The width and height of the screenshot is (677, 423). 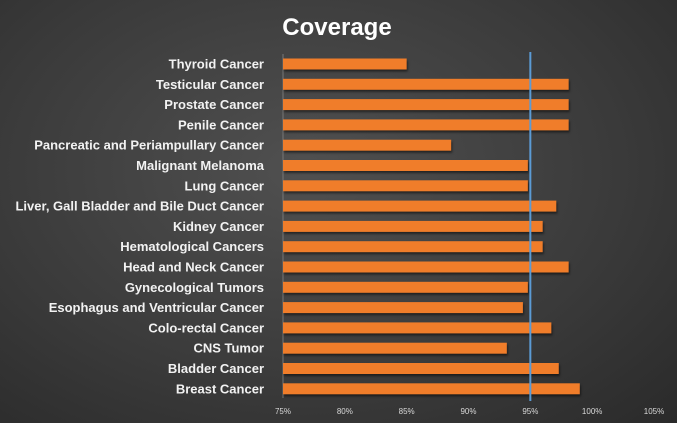 I want to click on x-tick-label: 90%, so click(x=468, y=411).